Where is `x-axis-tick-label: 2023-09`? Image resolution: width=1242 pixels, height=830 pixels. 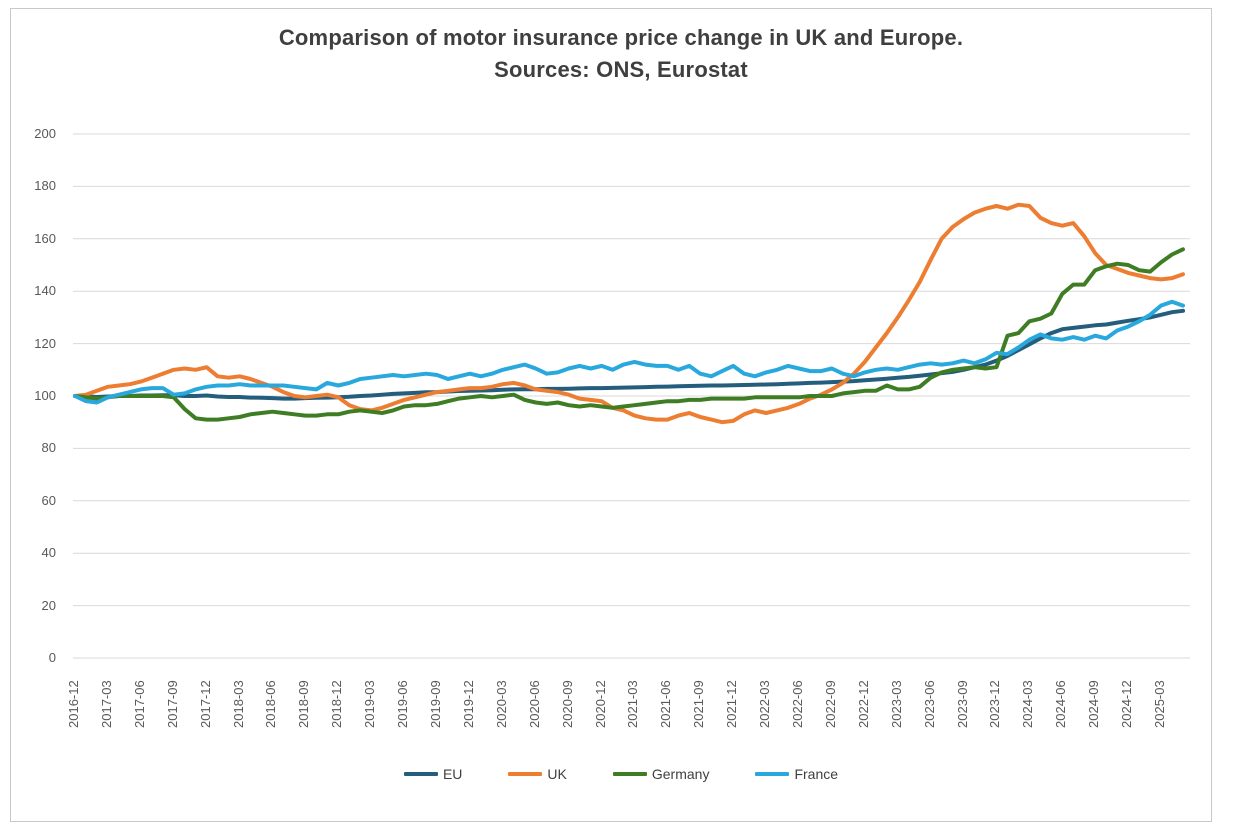 x-axis-tick-label: 2023-09 is located at coordinates (962, 704).